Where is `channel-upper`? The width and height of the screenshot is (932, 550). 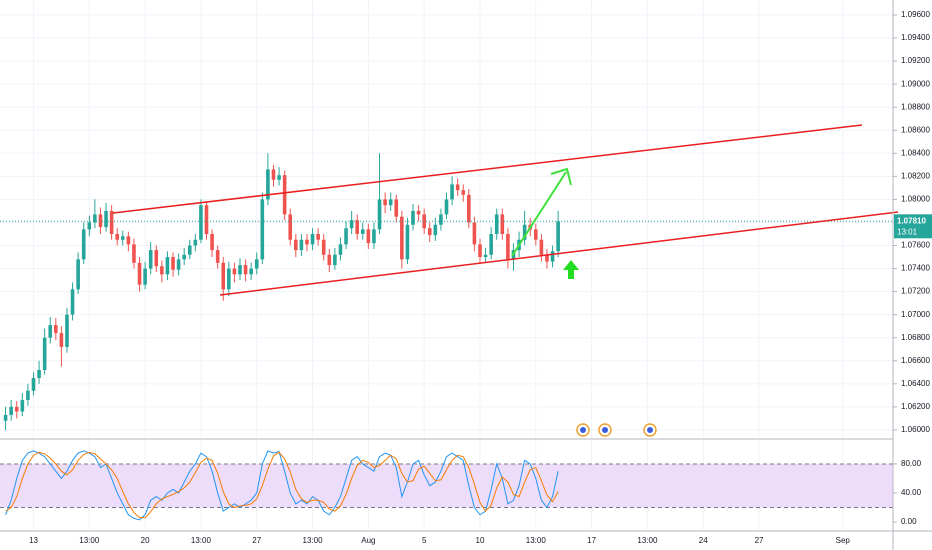 channel-upper is located at coordinates (487, 169).